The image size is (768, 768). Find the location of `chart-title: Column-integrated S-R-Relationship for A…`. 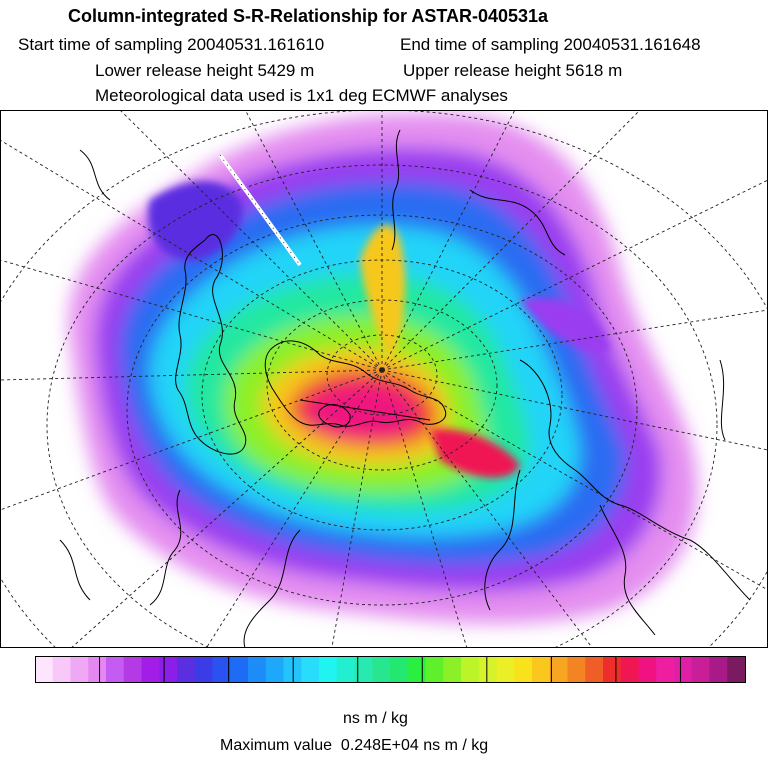

chart-title: Column-integrated S-R-Relationship for A… is located at coordinates (308, 16).